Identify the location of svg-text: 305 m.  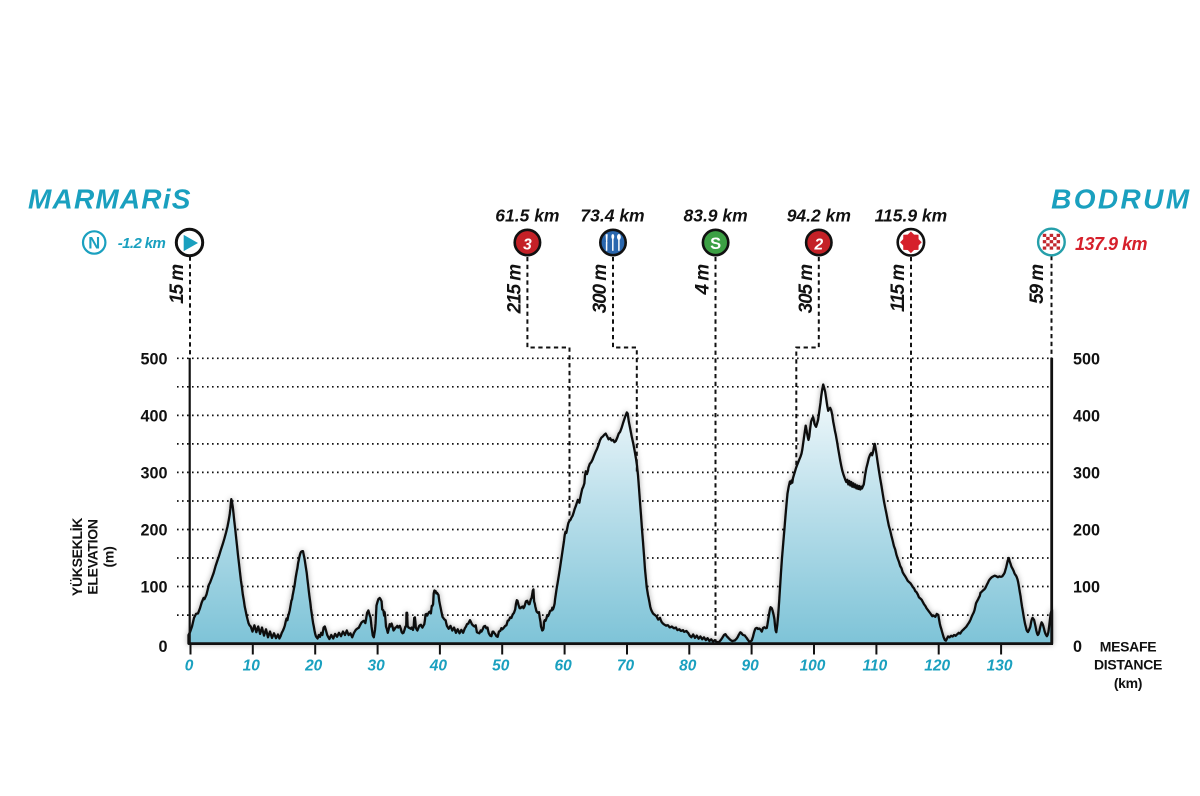
(806, 289).